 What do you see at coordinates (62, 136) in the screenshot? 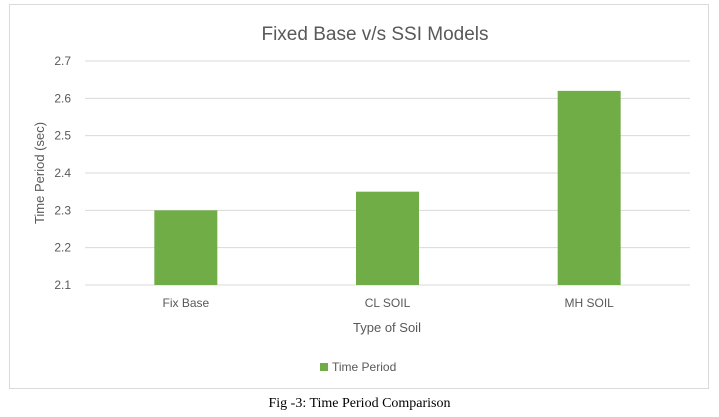
I see `y-tick-label: 2.5` at bounding box center [62, 136].